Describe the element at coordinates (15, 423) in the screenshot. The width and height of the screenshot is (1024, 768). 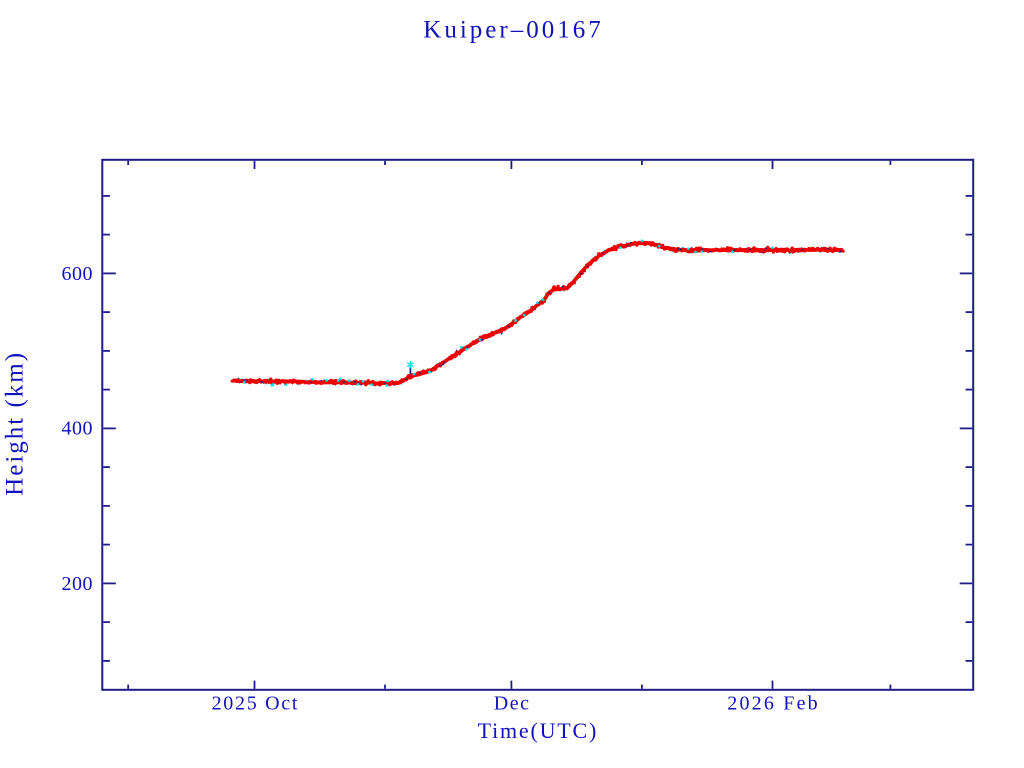
I see `svg-text: Height (km)` at that location.